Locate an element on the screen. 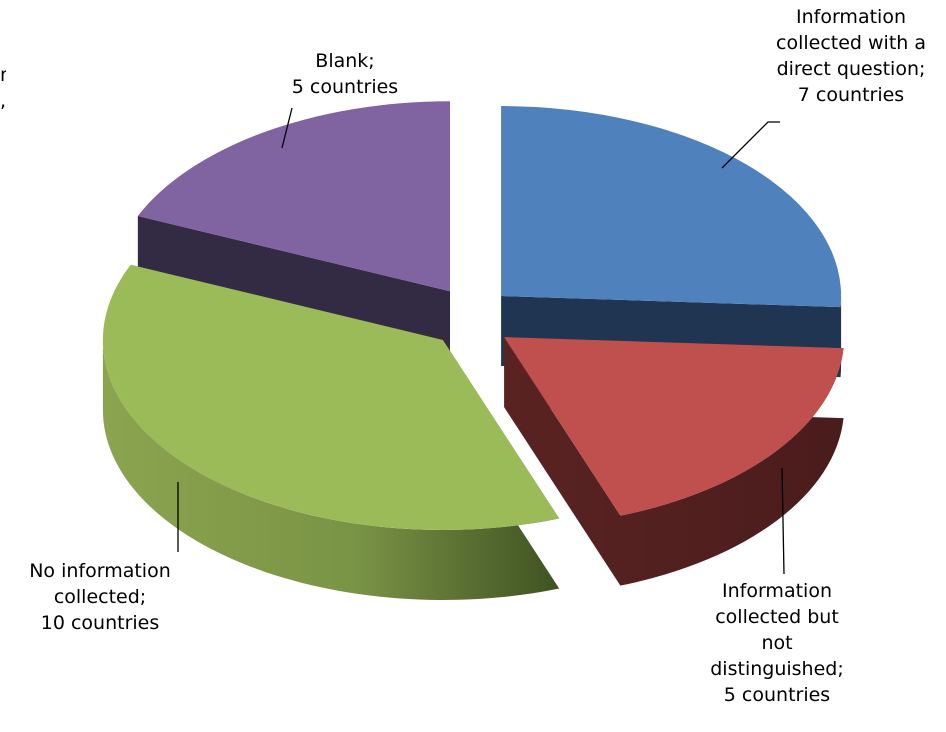  data-label-no-information: No information collected; 10 countries is located at coordinates (100, 597).